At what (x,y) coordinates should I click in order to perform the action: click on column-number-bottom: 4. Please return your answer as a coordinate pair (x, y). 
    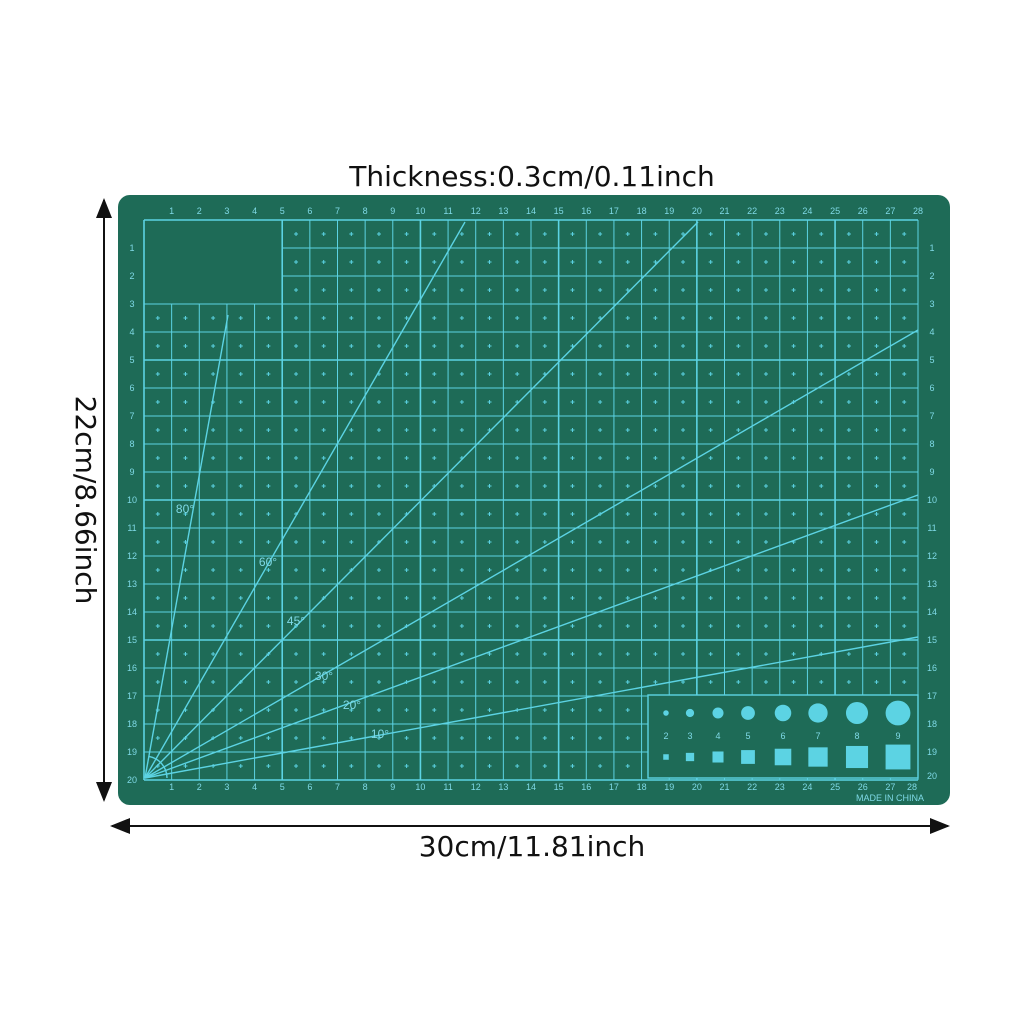
    Looking at the image, I should click on (254, 787).